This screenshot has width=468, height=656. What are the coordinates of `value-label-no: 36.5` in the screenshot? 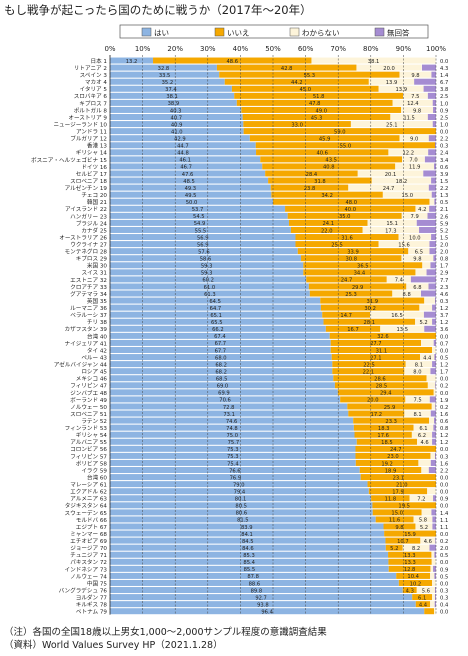 It's located at (363, 267).